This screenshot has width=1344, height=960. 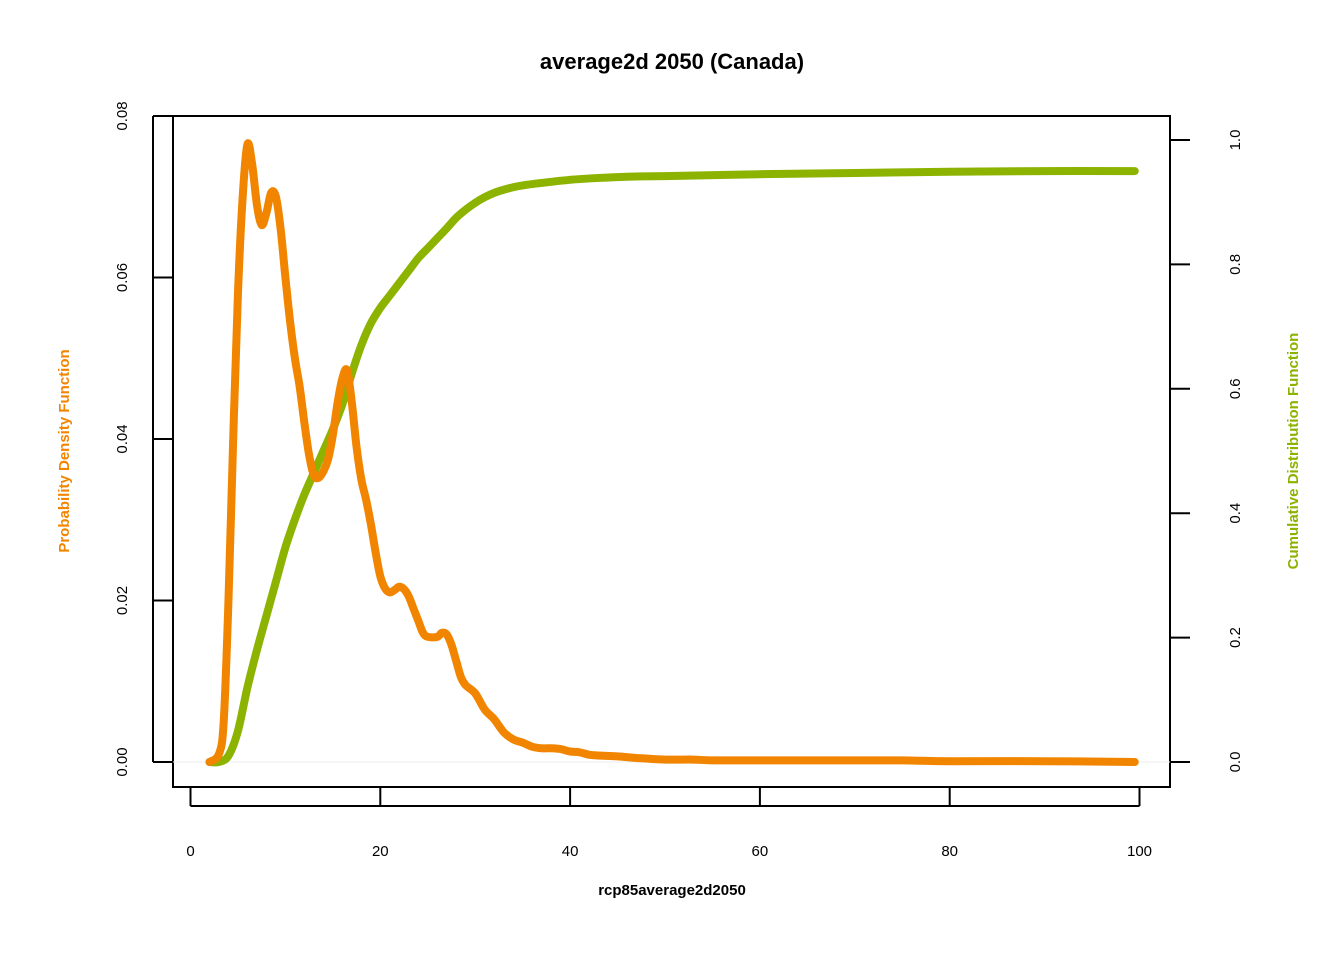 What do you see at coordinates (143, 439) in the screenshot?
I see `y-axis-left: 0.00 0.02 0.04 0.06 0.08` at bounding box center [143, 439].